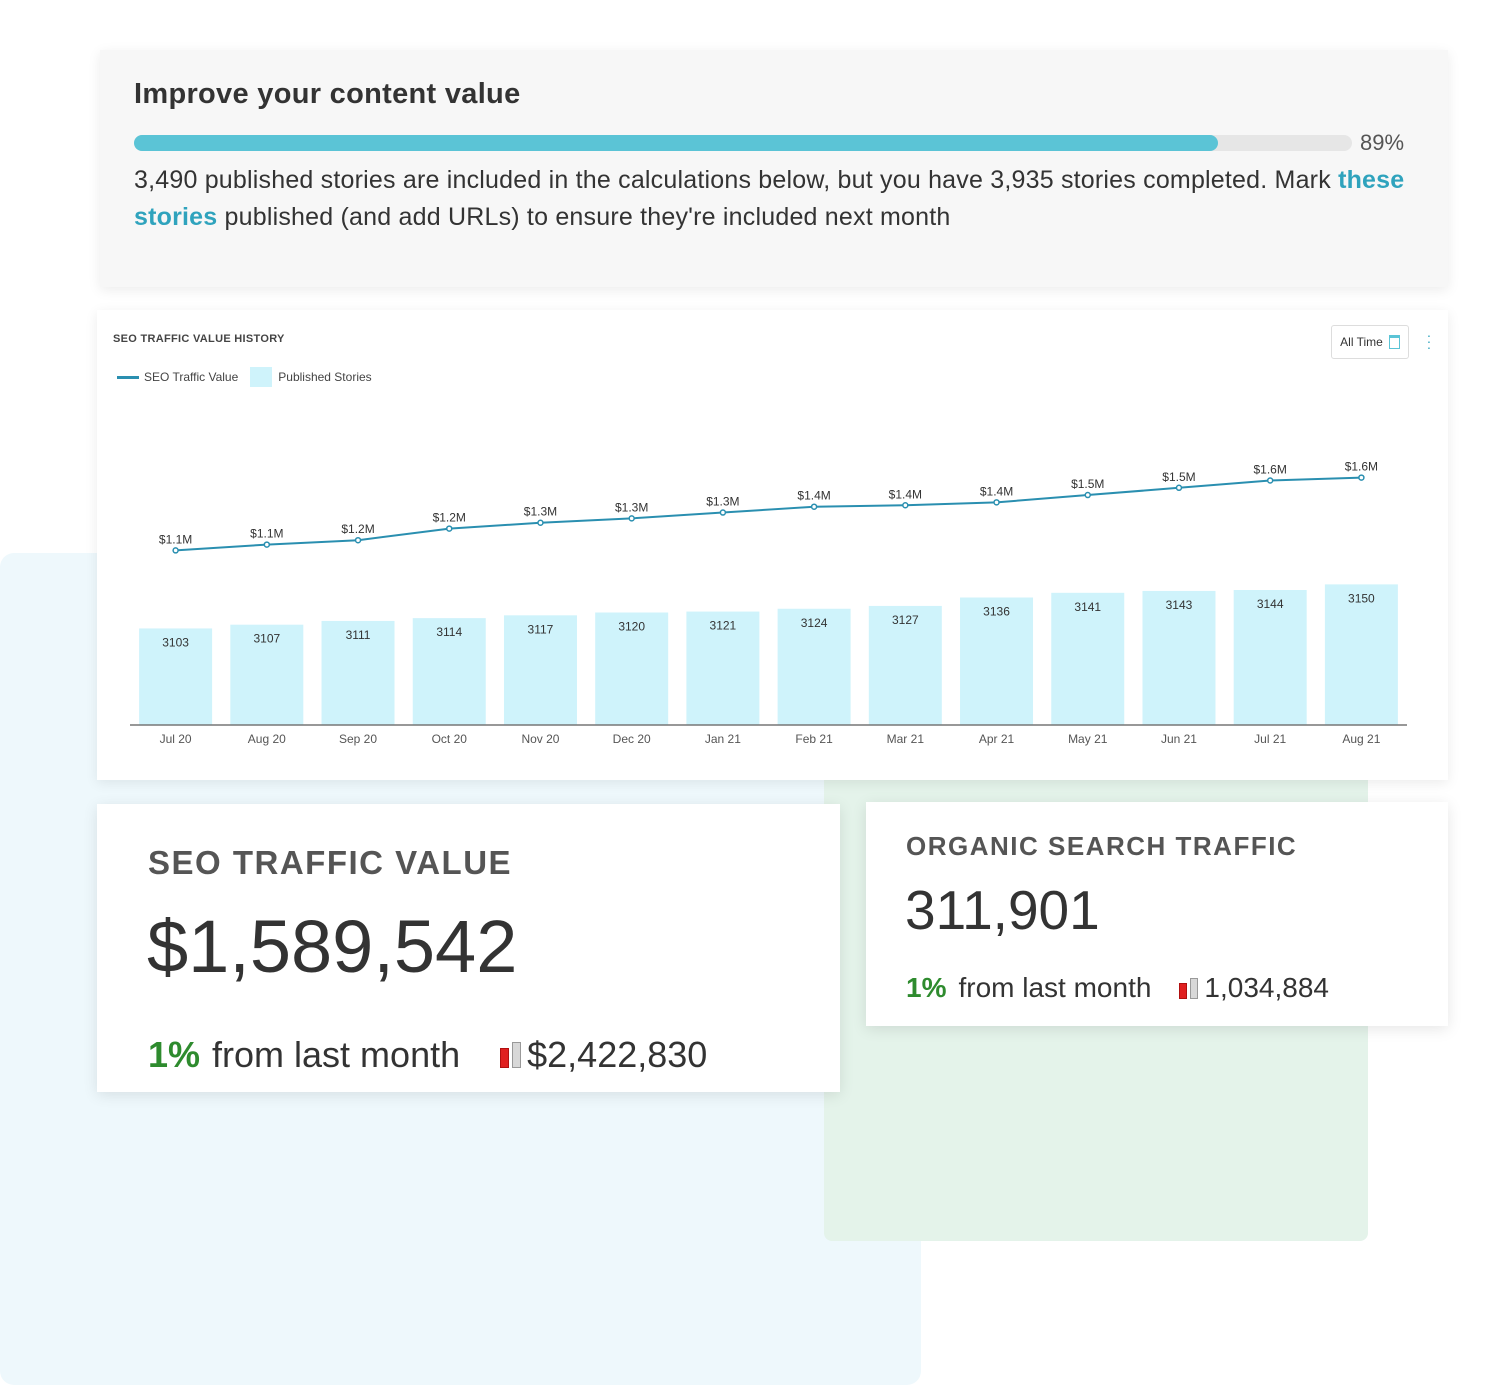  I want to click on time-range-label: All Time, so click(1361, 342).